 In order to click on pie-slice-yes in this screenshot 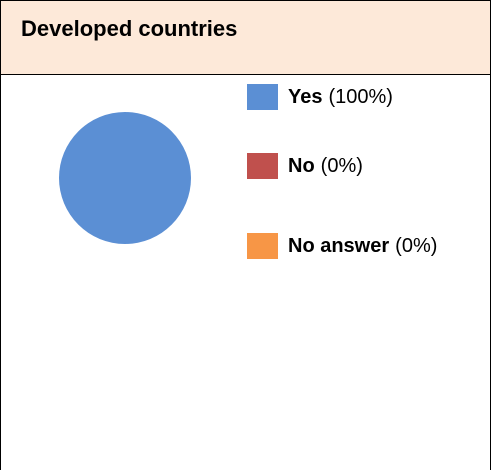, I will do `click(125, 178)`.